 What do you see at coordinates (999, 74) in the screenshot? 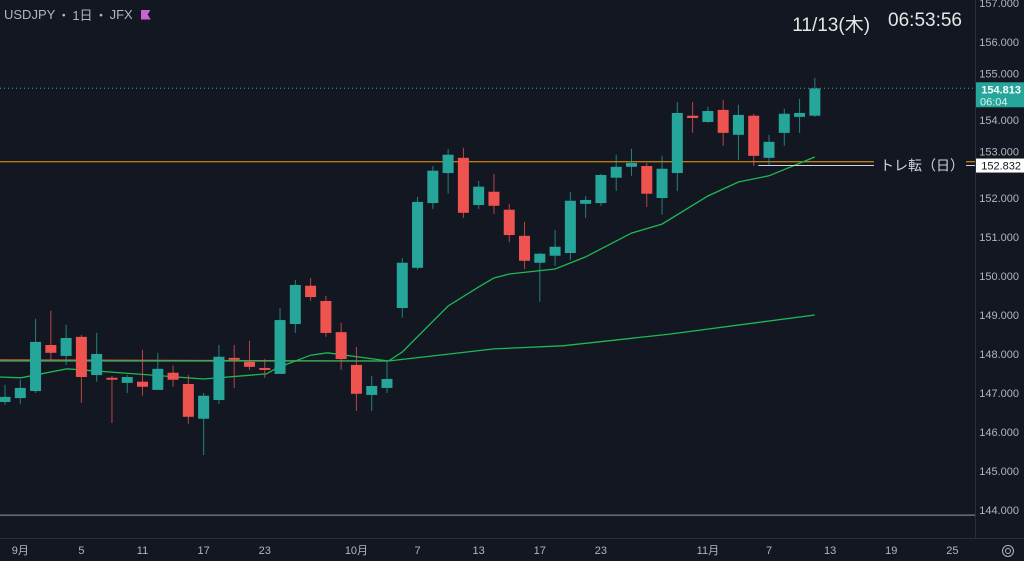
I see `price-tick-label: 155.000` at bounding box center [999, 74].